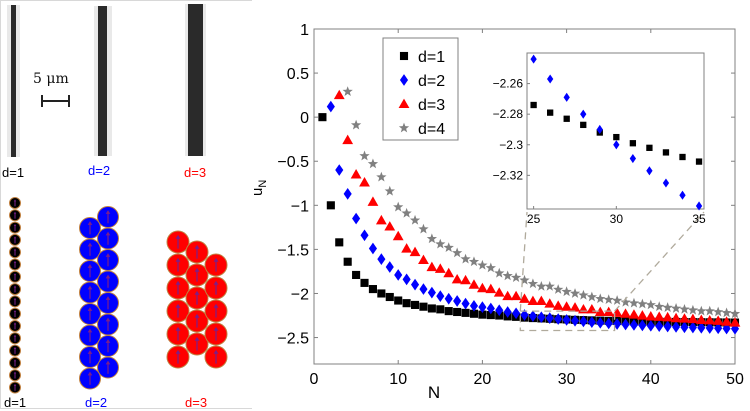 Image resolution: width=750 pixels, height=411 pixels. Describe the element at coordinates (599, 139) in the screenshot. I see `inset-chart: 25 30 35 −2.26 −2.28 −2.3 −2.32` at that location.